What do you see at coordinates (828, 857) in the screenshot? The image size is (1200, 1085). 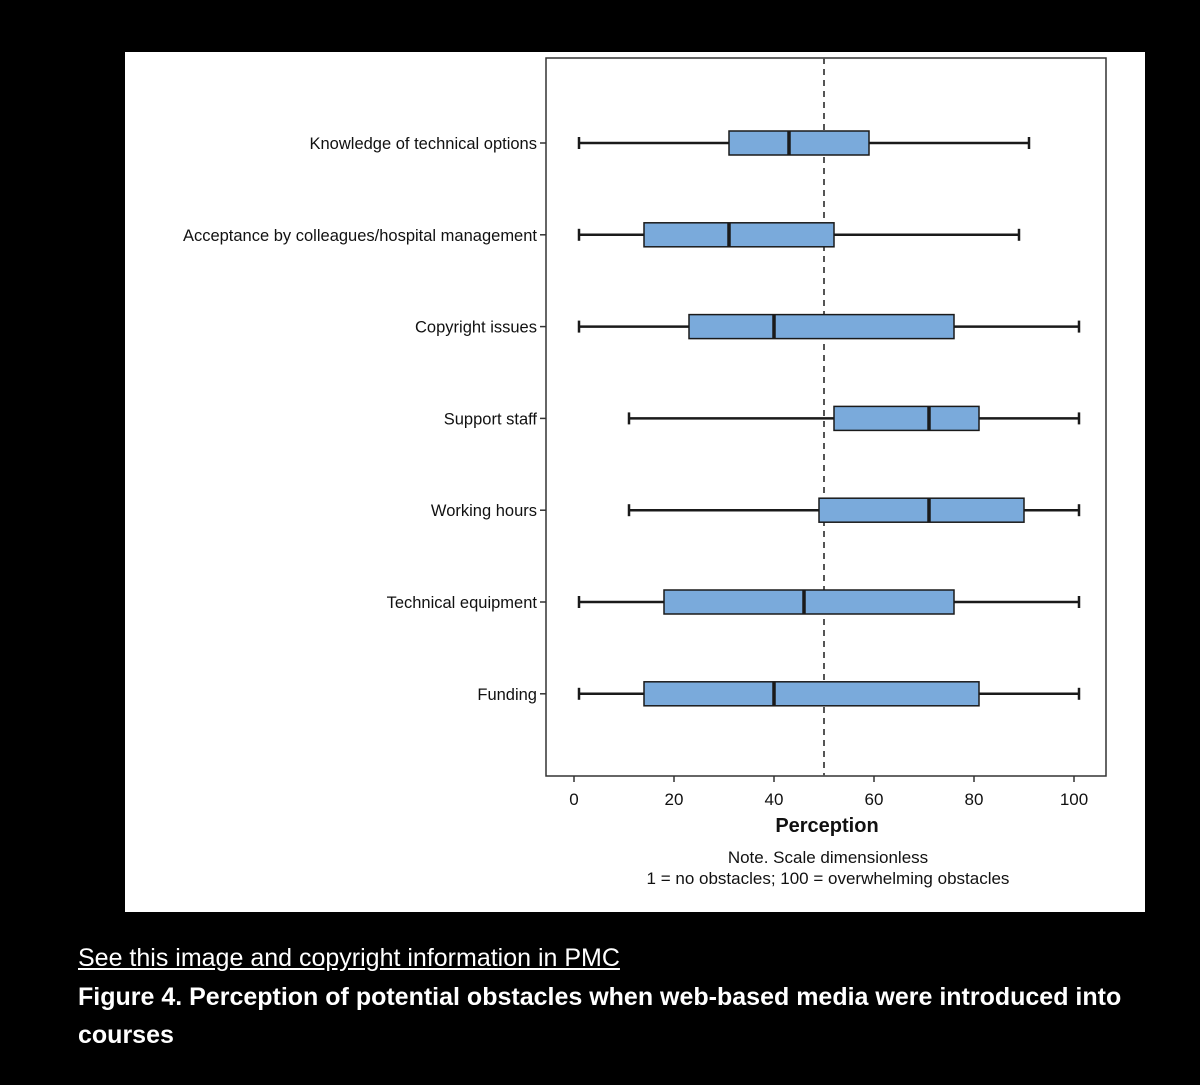 I see `note-line-1: Note. Scale dimensionless` at bounding box center [828, 857].